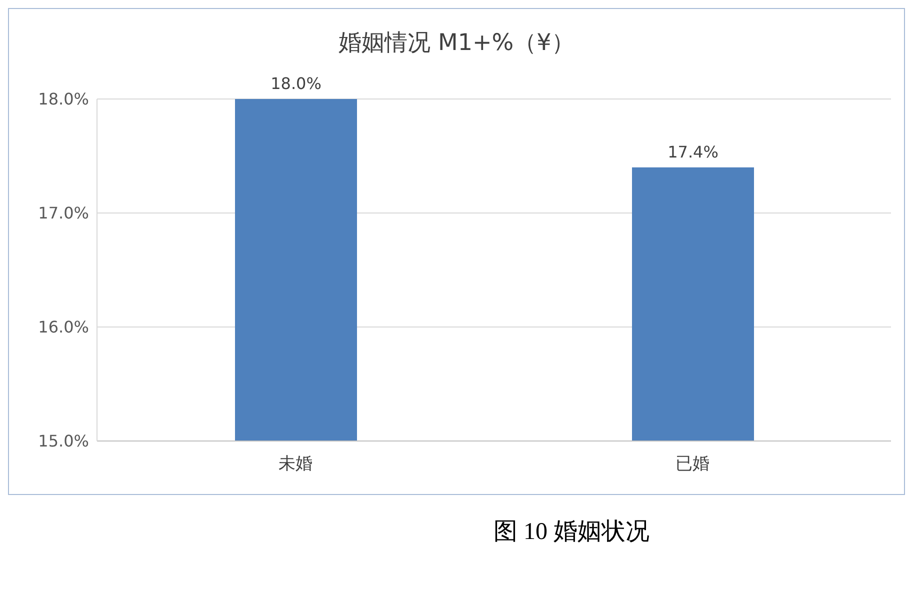 This screenshot has height=598, width=913. What do you see at coordinates (457, 43) in the screenshot?
I see `chart-title: 婚姻情况 M1+%（¥）` at bounding box center [457, 43].